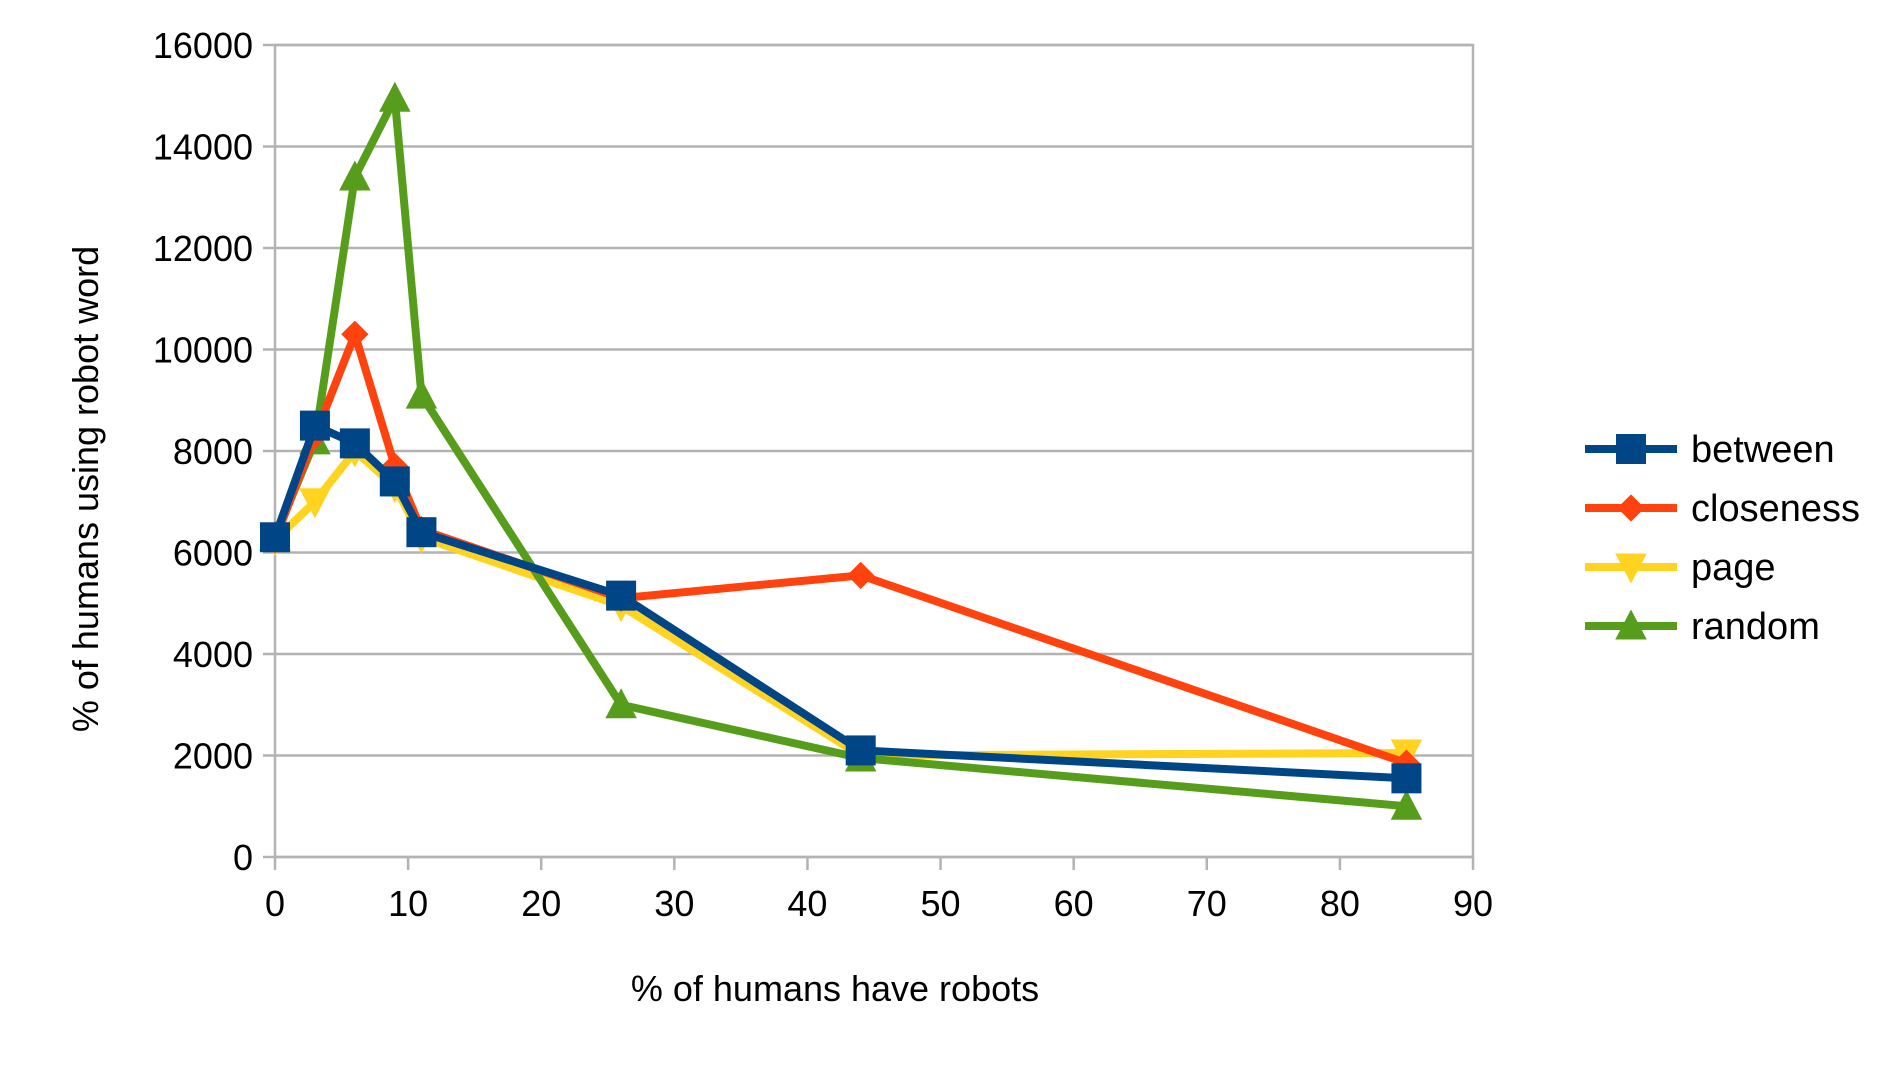 This screenshot has height=1068, width=1890. I want to click on legend-label: closeness, so click(1775, 509).